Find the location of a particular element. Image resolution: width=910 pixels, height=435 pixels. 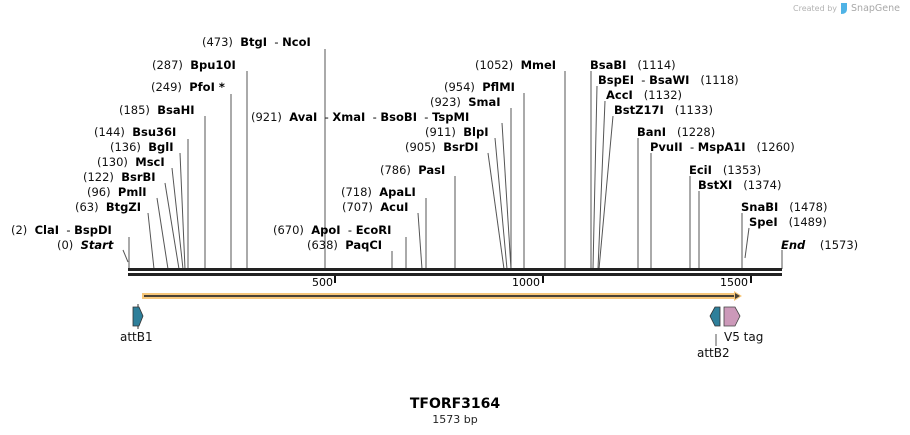

site-label-end: End (1573) is located at coordinates (820, 245).